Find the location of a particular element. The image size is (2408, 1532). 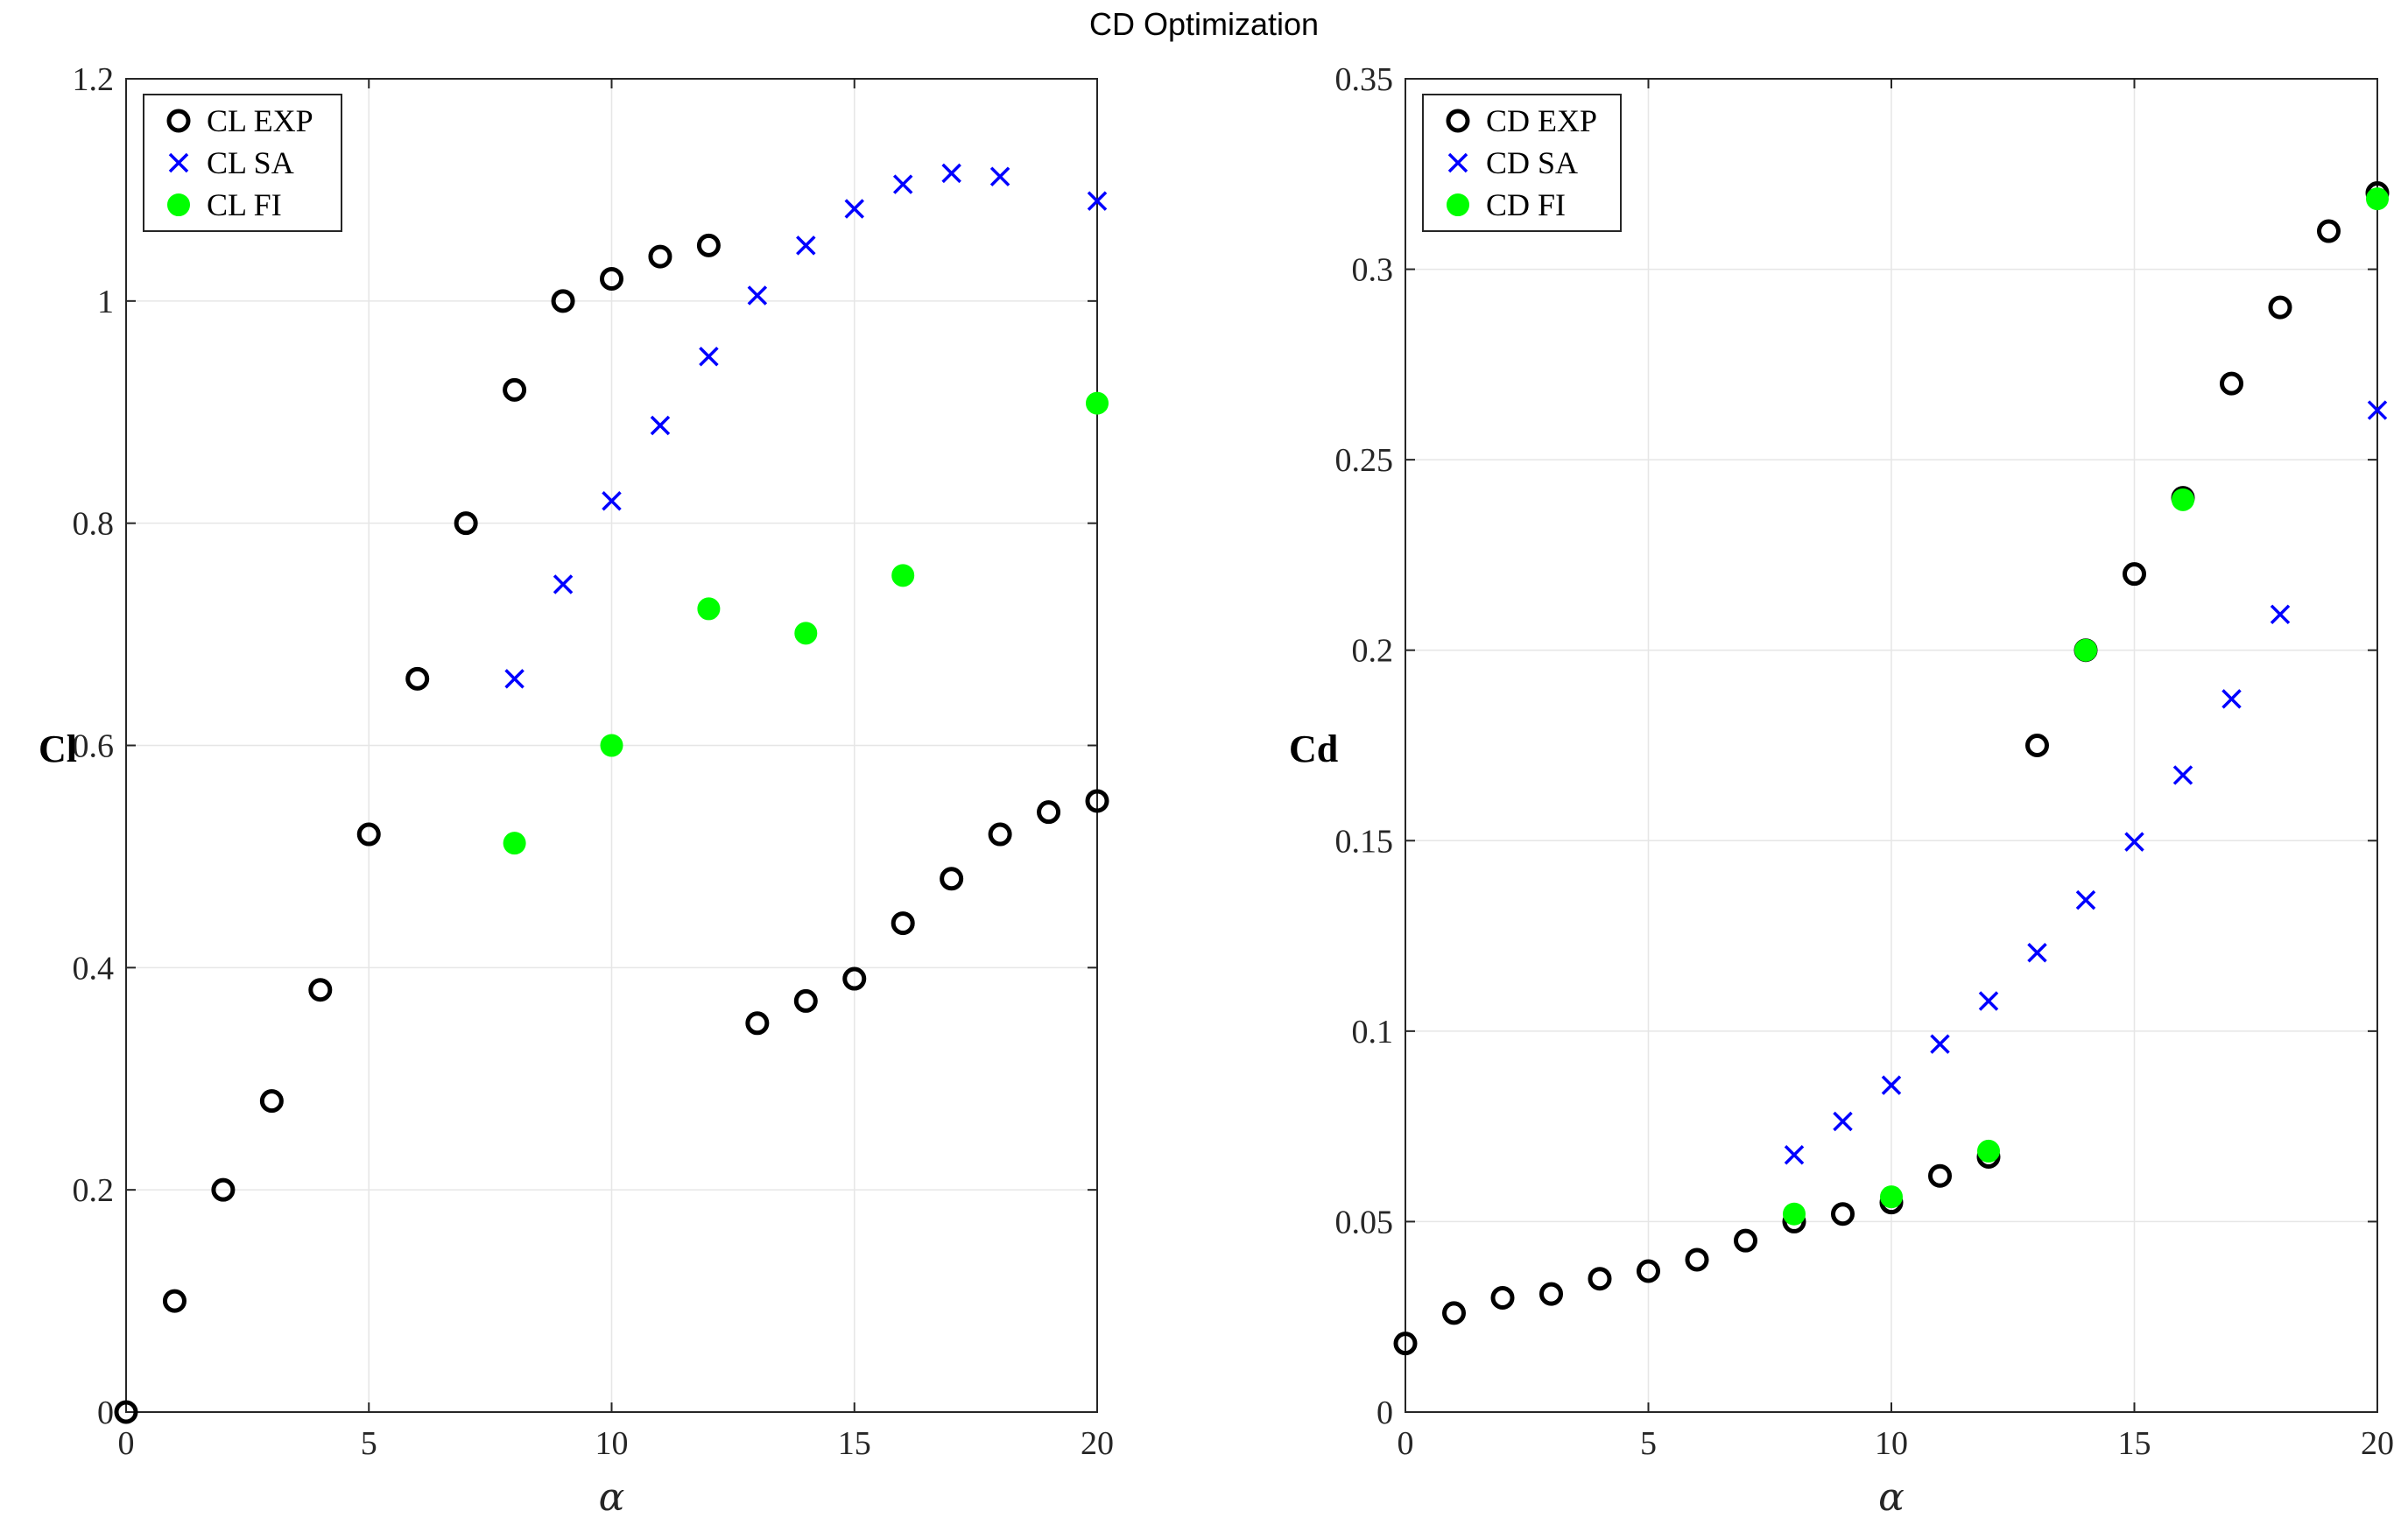

series-cl-fi is located at coordinates (806, 623).